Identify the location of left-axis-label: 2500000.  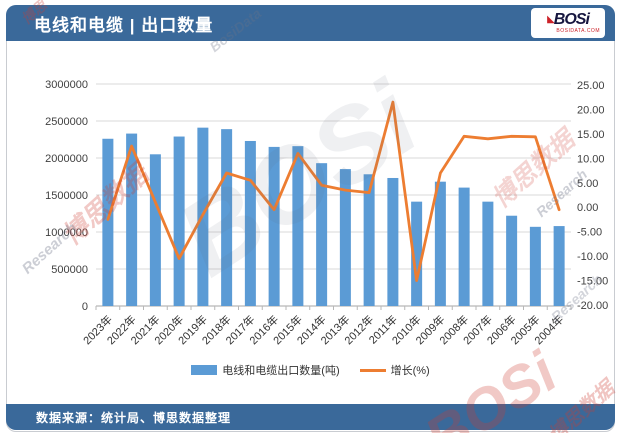
(66, 122).